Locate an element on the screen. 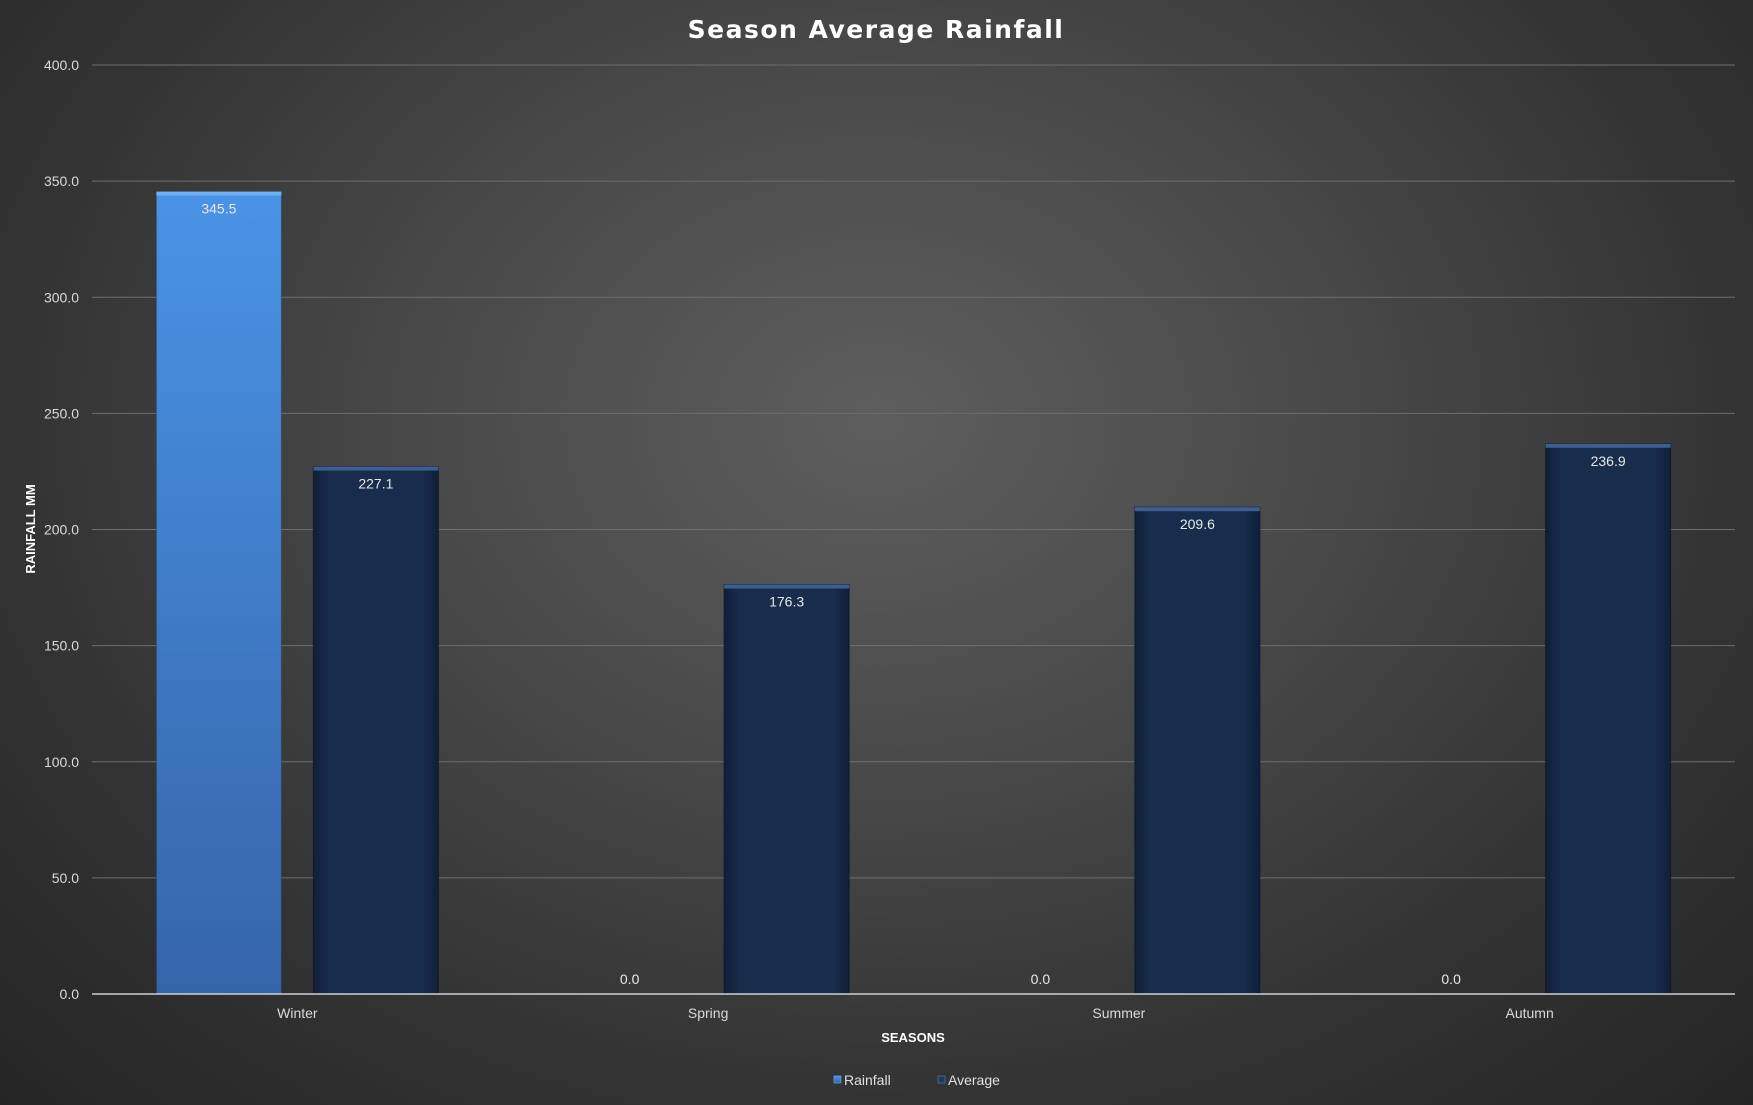  chart-title: Season Average Rainfall is located at coordinates (876, 29).